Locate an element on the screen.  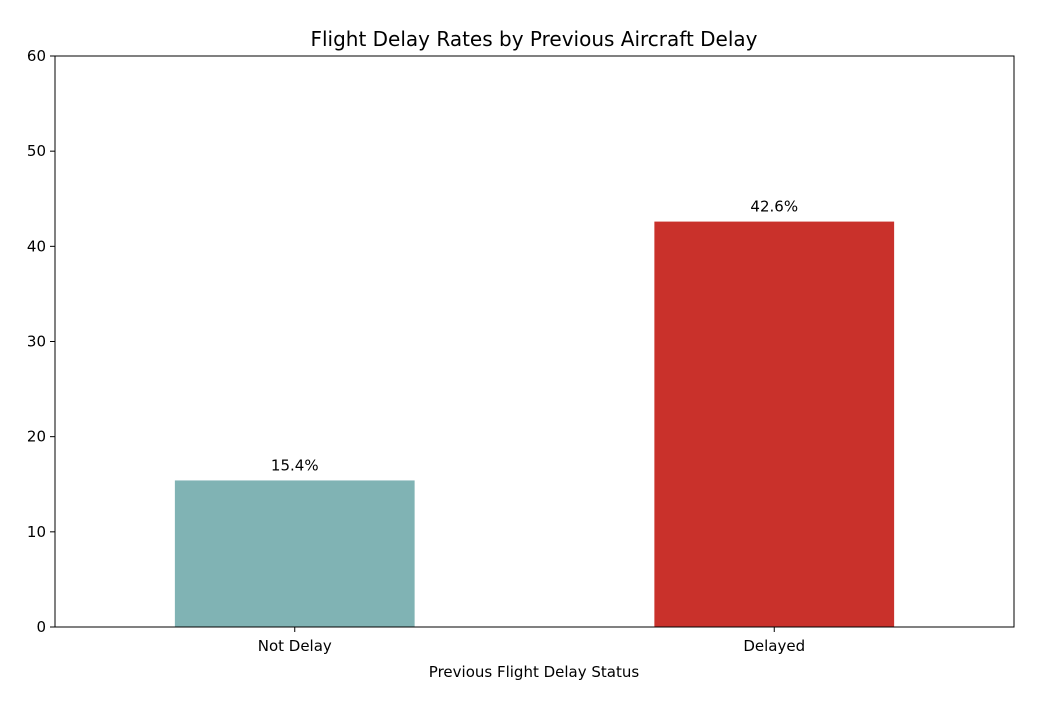
bar-not-delay is located at coordinates (294, 553).